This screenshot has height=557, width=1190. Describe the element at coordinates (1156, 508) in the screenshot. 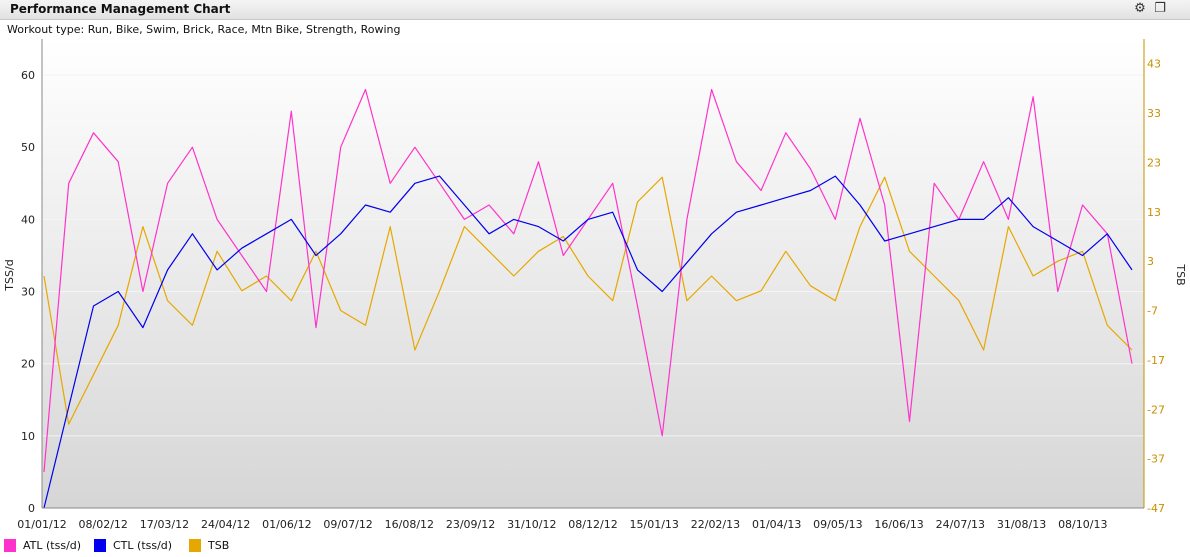

I see `y2-tick-label: -47` at that location.